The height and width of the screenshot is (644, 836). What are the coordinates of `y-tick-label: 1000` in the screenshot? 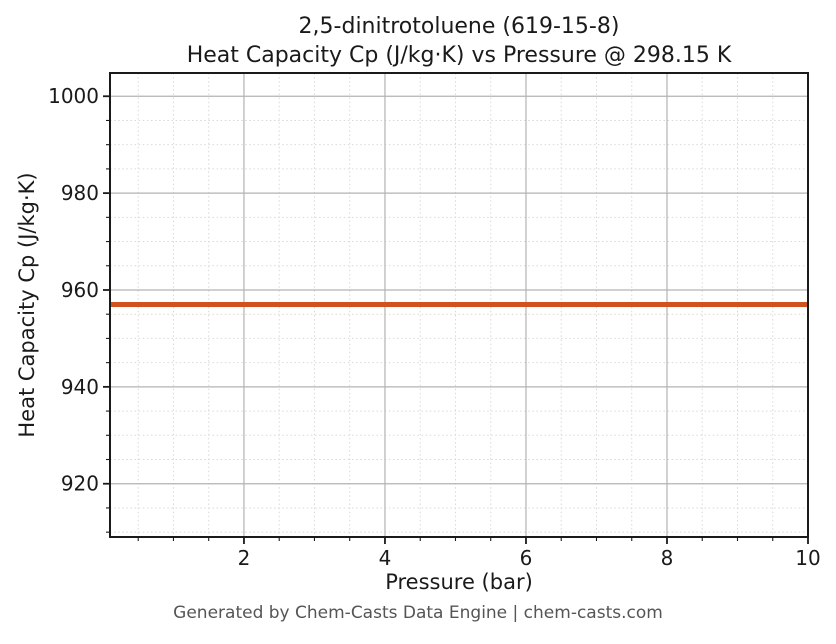 It's located at (73, 96).